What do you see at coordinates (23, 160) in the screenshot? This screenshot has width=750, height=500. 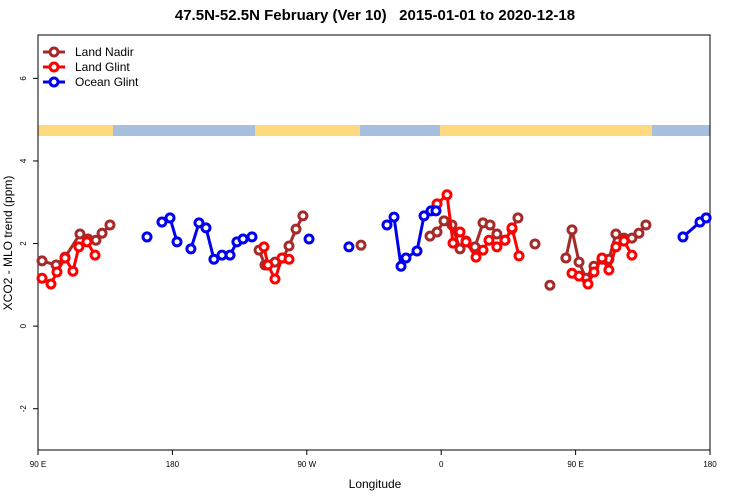 I see `y-tick-label: 4` at bounding box center [23, 160].